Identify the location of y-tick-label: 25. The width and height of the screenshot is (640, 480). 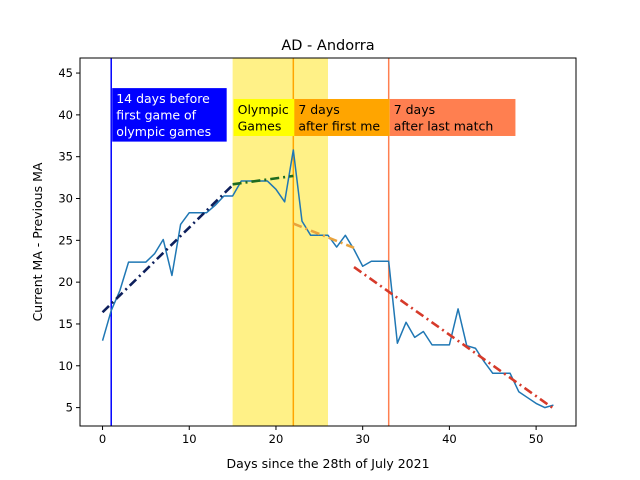
(65, 240).